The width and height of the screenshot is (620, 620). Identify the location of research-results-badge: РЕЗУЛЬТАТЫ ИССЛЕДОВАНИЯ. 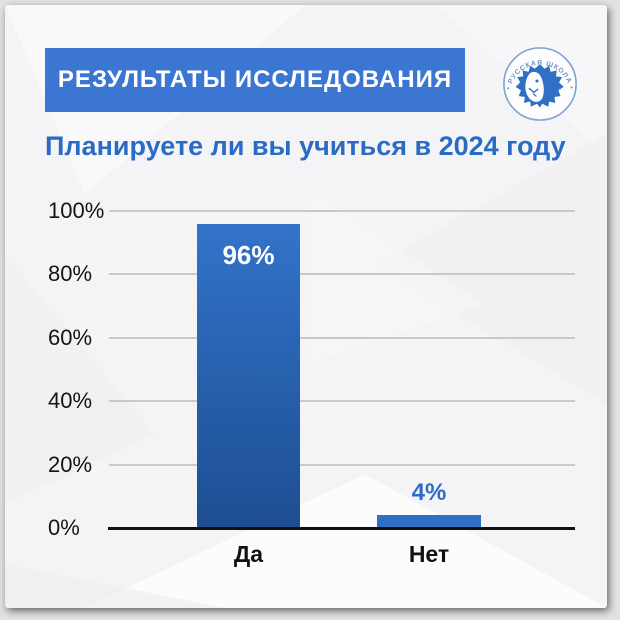
(255, 80).